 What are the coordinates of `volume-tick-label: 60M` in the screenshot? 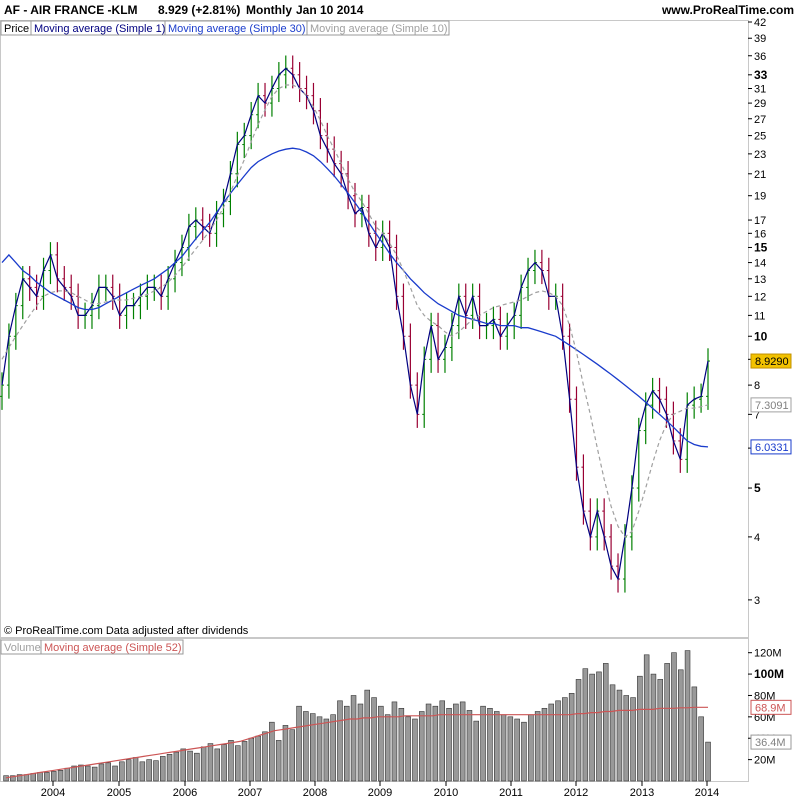 It's located at (764, 718).